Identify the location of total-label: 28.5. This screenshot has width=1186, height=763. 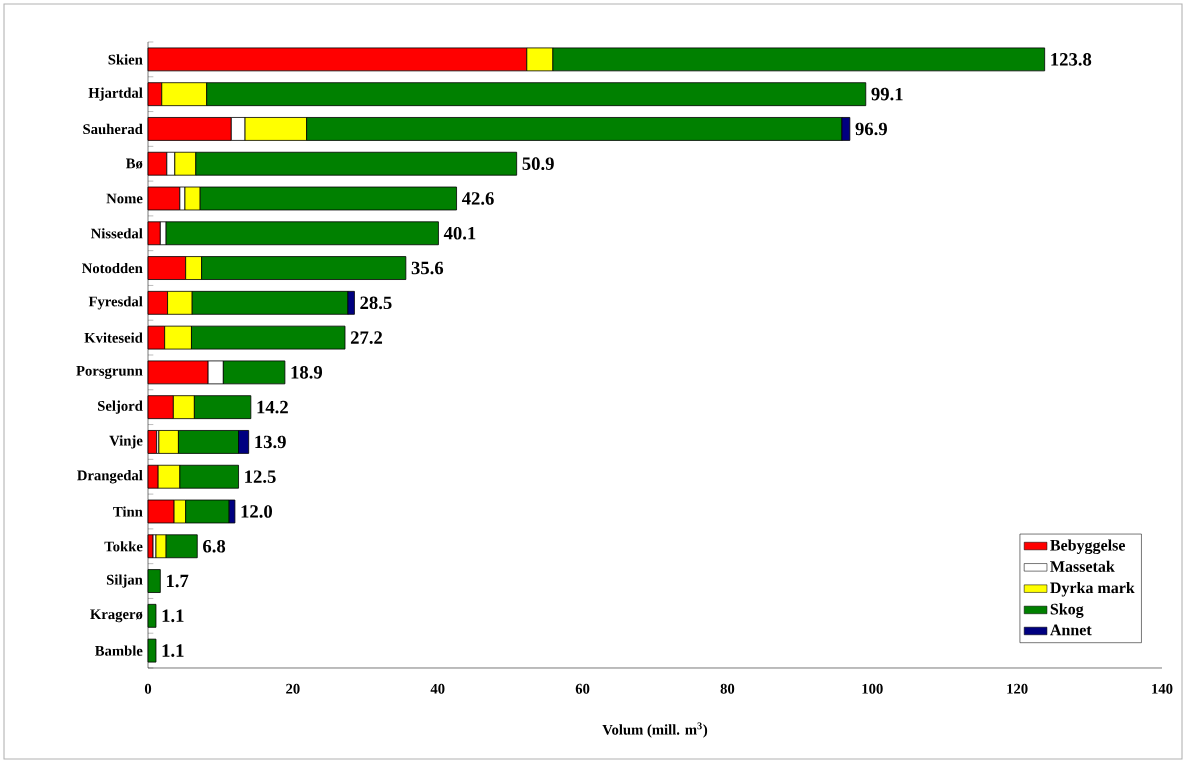
(376, 303).